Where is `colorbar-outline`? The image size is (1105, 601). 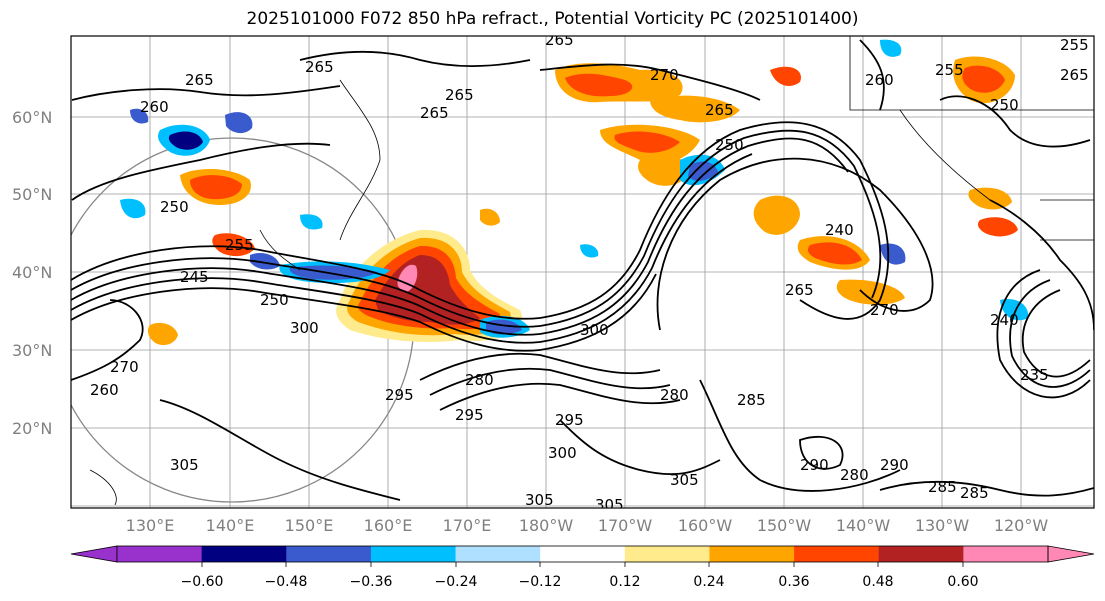 colorbar-outline is located at coordinates (582, 554).